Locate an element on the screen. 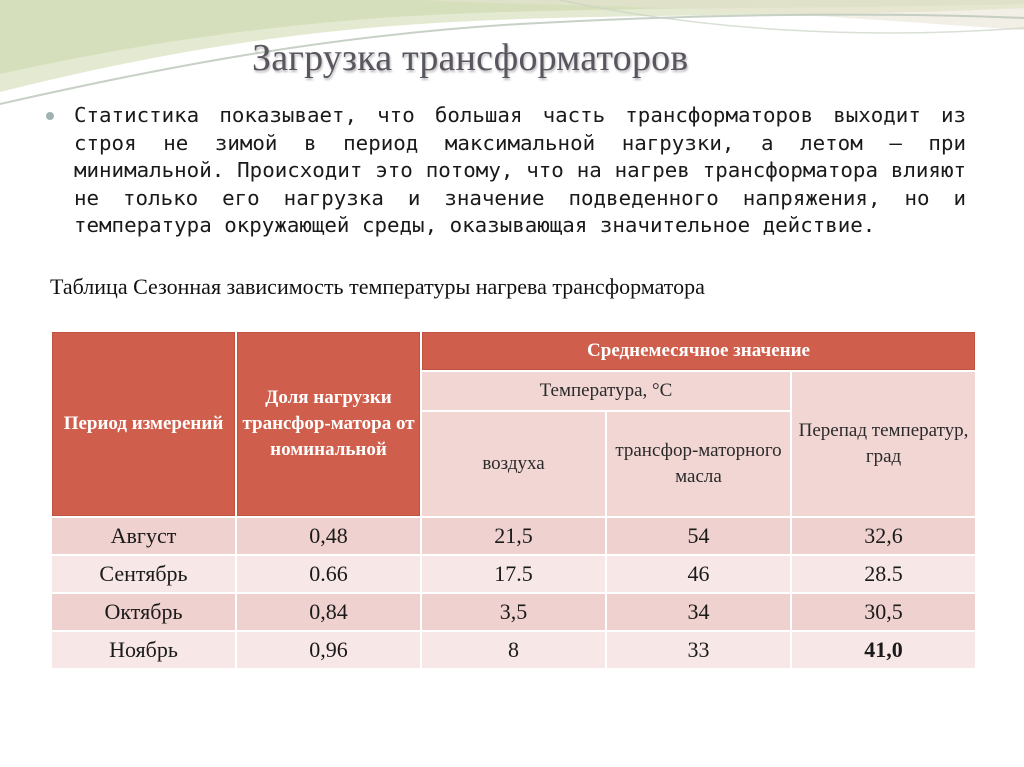 This screenshot has height=767, width=1024. cell-period: Октябрь is located at coordinates (143, 612).